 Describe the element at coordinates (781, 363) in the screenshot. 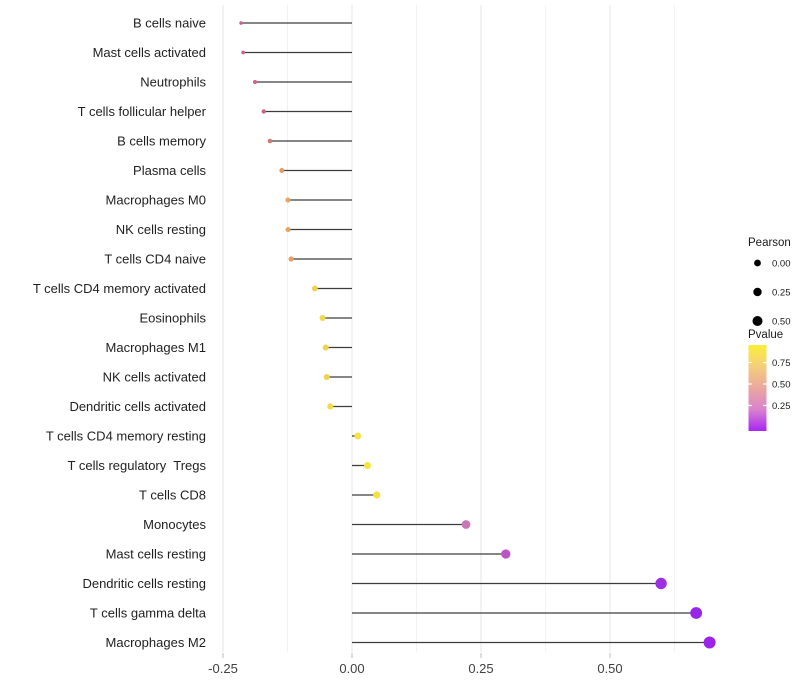

I see `color-legend-tick-label: 0.75` at that location.